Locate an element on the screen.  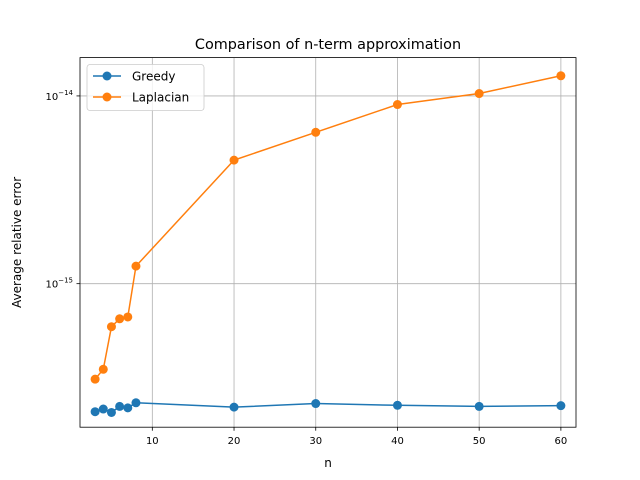
series-greedy is located at coordinates (328, 407).